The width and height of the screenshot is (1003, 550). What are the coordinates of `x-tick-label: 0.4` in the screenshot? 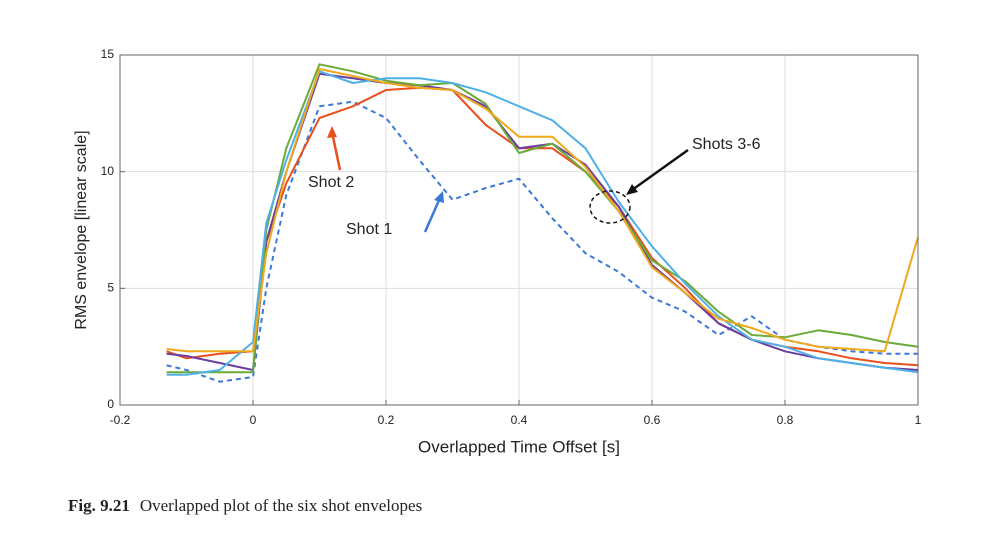 It's located at (519, 420).